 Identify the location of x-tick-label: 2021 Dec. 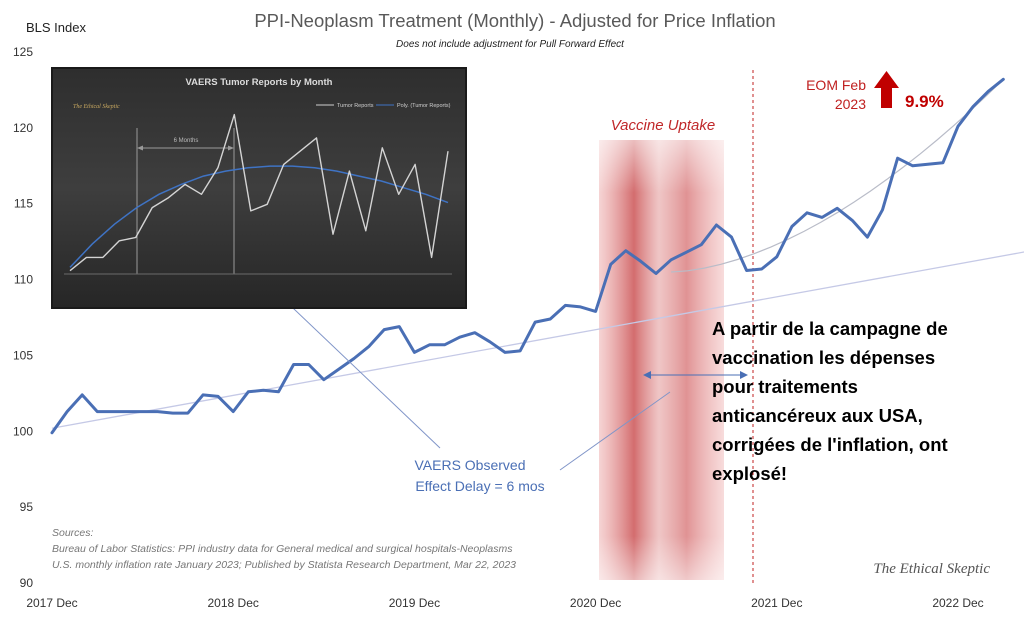
(776, 603).